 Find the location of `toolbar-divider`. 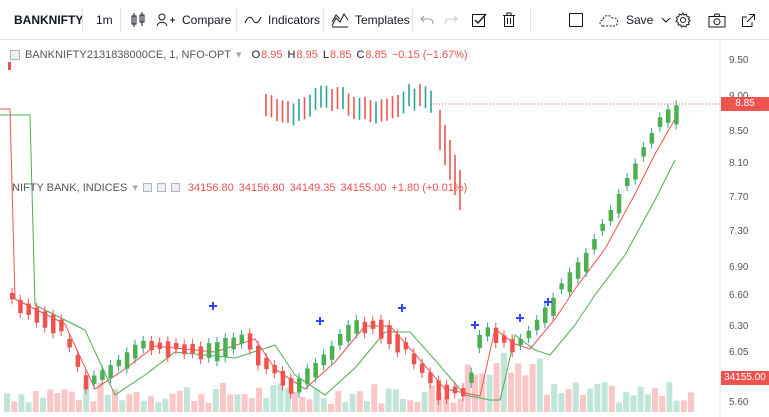

toolbar-divider is located at coordinates (120, 20).